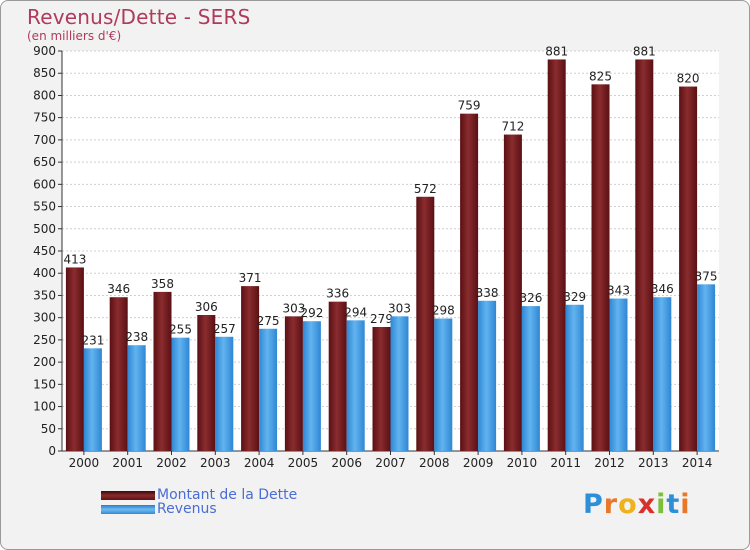 Image resolution: width=750 pixels, height=550 pixels. Describe the element at coordinates (92, 340) in the screenshot. I see `data-label-revenue: 231` at that location.